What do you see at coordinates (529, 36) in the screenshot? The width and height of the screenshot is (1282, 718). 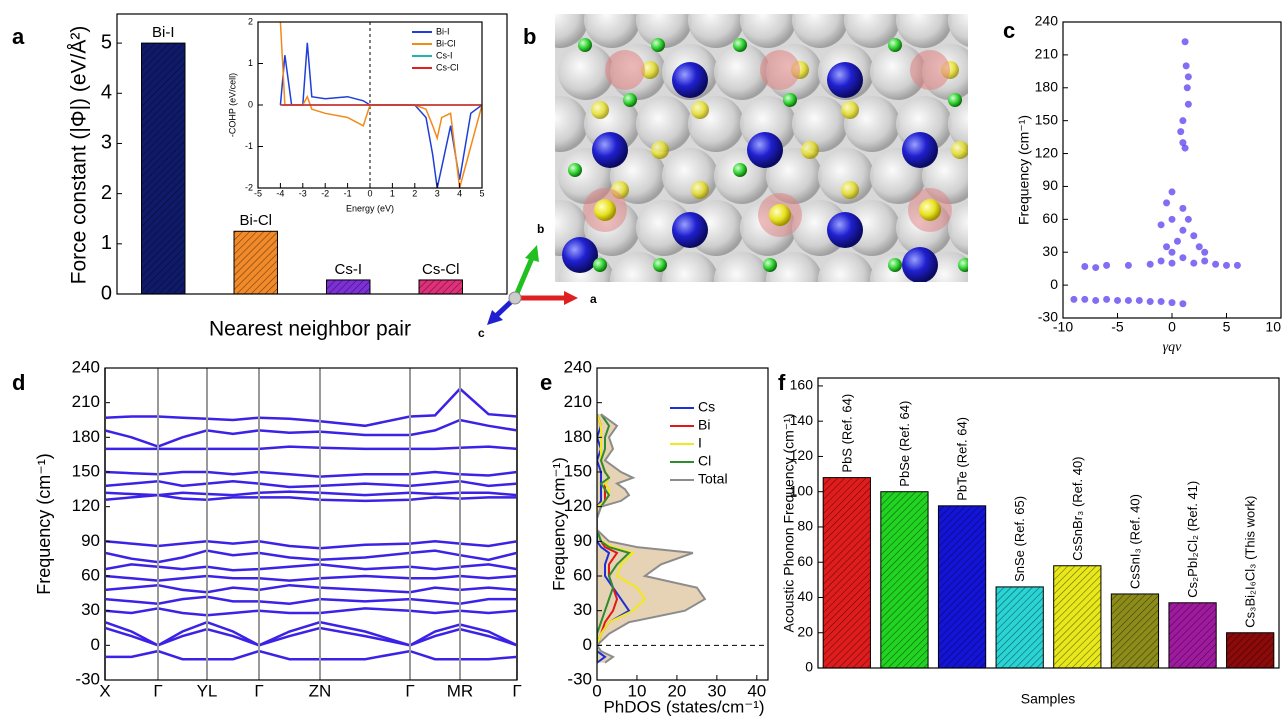 I see `panel-label: b` at bounding box center [529, 36].